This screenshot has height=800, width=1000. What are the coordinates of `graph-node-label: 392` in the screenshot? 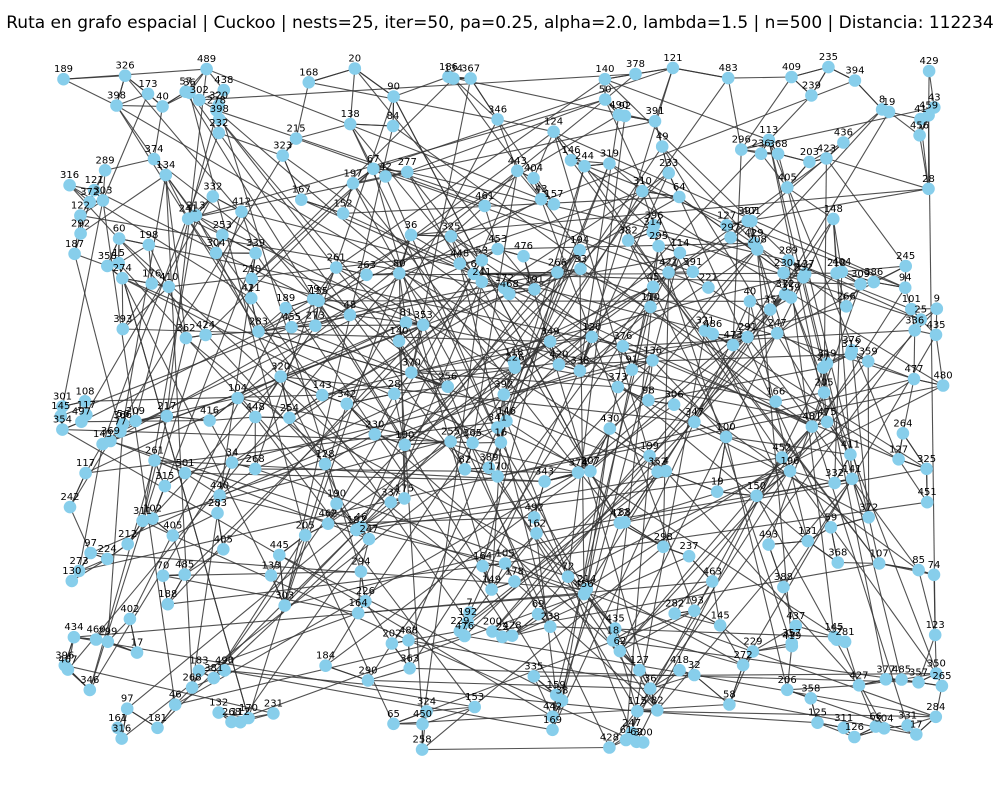 It's located at (503, 384).